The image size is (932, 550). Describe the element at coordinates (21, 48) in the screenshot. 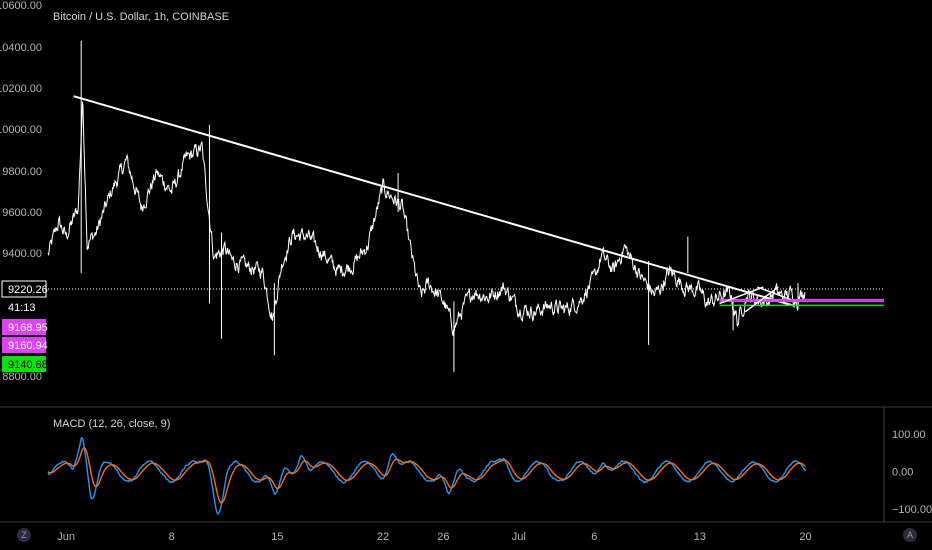

I see `price-tick-label: 10400.00` at that location.